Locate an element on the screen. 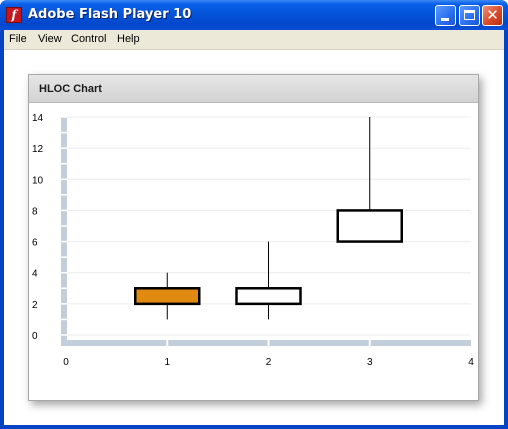  menu-bar: File View Control Help is located at coordinates (254, 40).